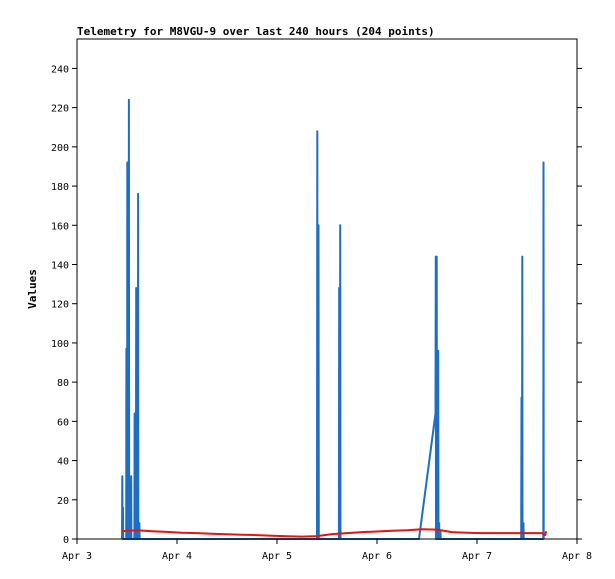  I want to click on y-tick-label: 120, so click(60, 305).